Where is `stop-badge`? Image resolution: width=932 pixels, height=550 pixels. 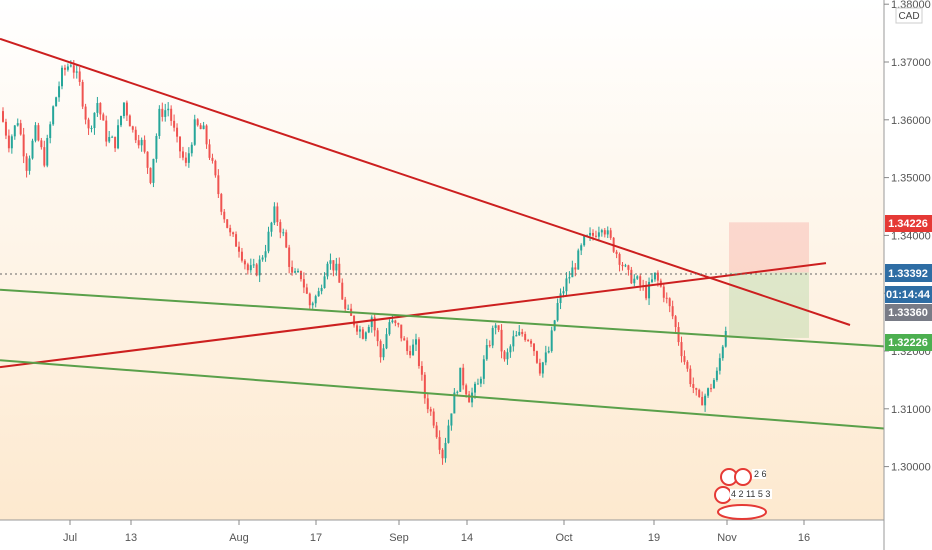
stop-badge is located at coordinates (908, 342).